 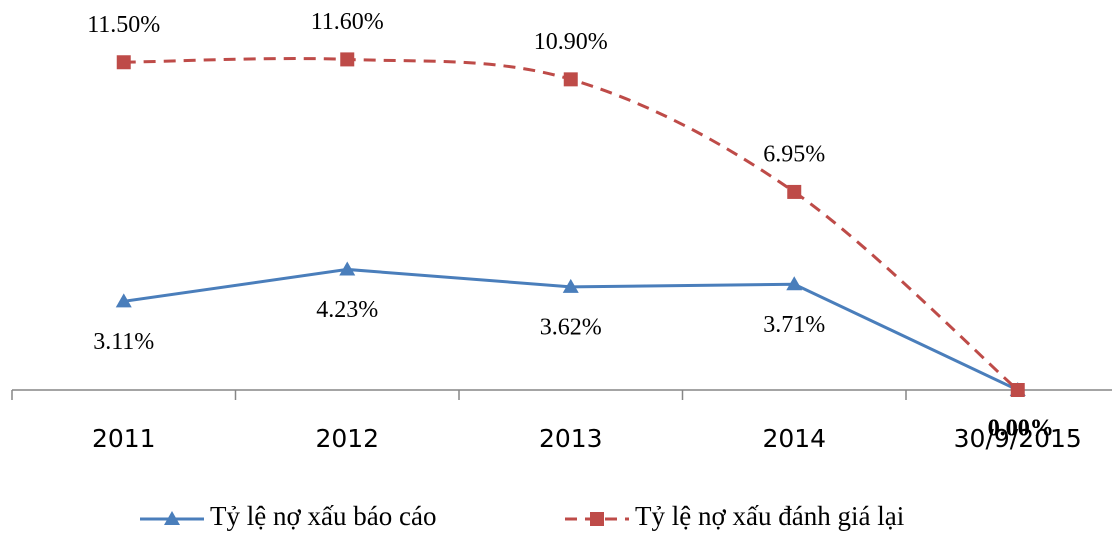 I want to click on data-label: 10.90%, so click(x=571, y=42).